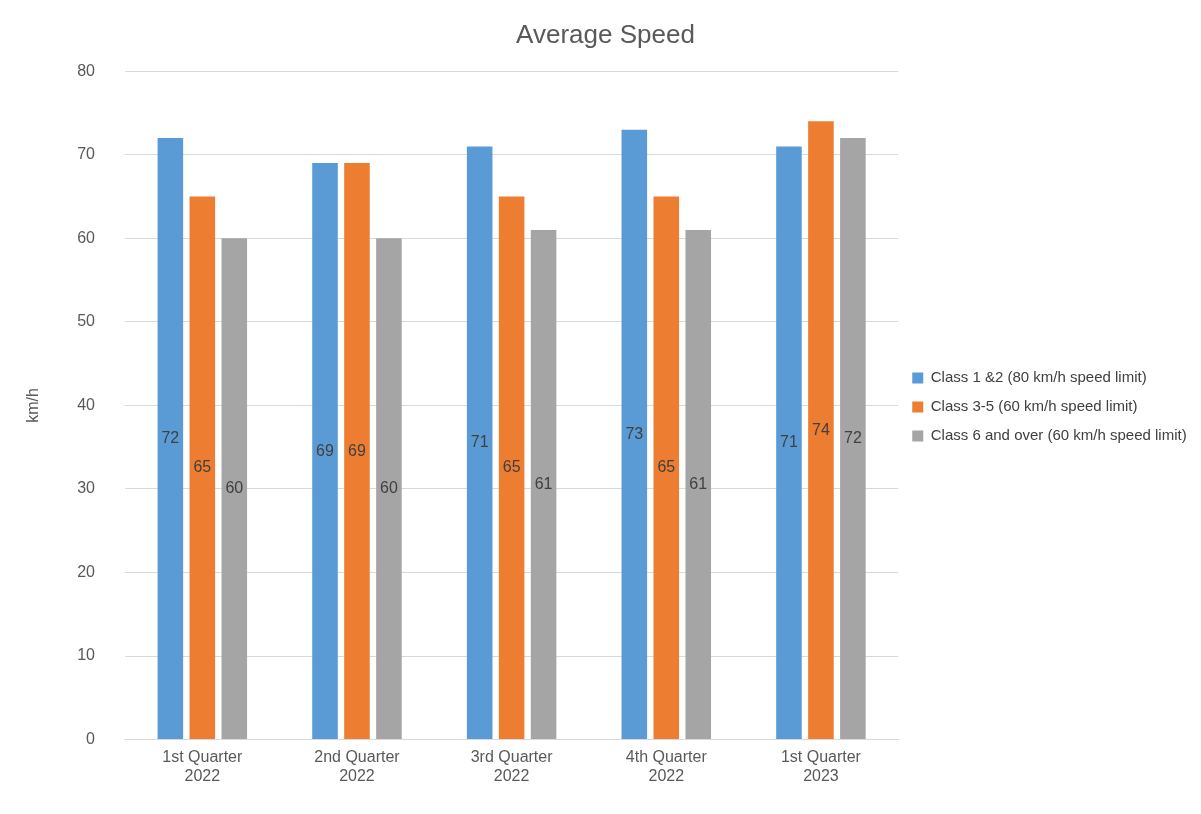 The image size is (1201, 814). Describe the element at coordinates (512, 765) in the screenshot. I see `x-tick-label: 3rd Quarter 2022` at that location.